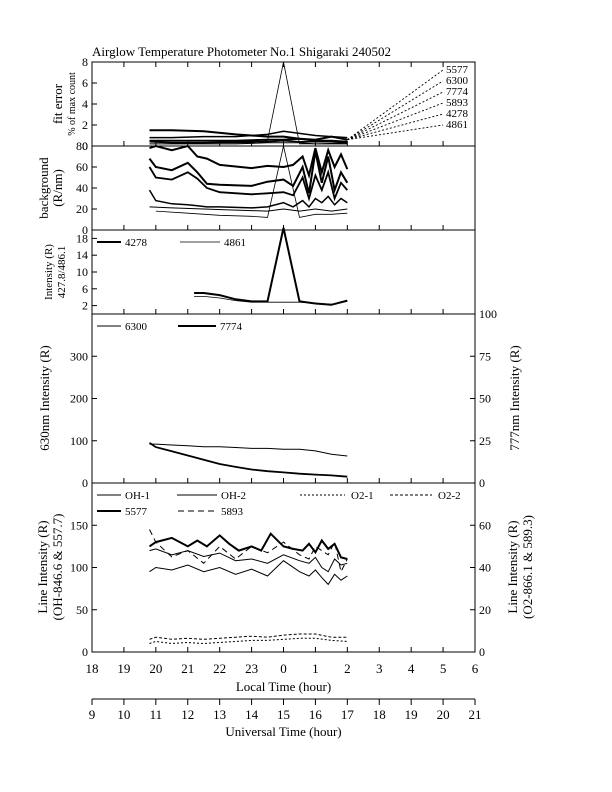 Image resolution: width=612 pixels, height=792 pixels. What do you see at coordinates (514, 397) in the screenshot?
I see `intensity-777-ylabel-right: 777nm Intensity (R)` at bounding box center [514, 397].